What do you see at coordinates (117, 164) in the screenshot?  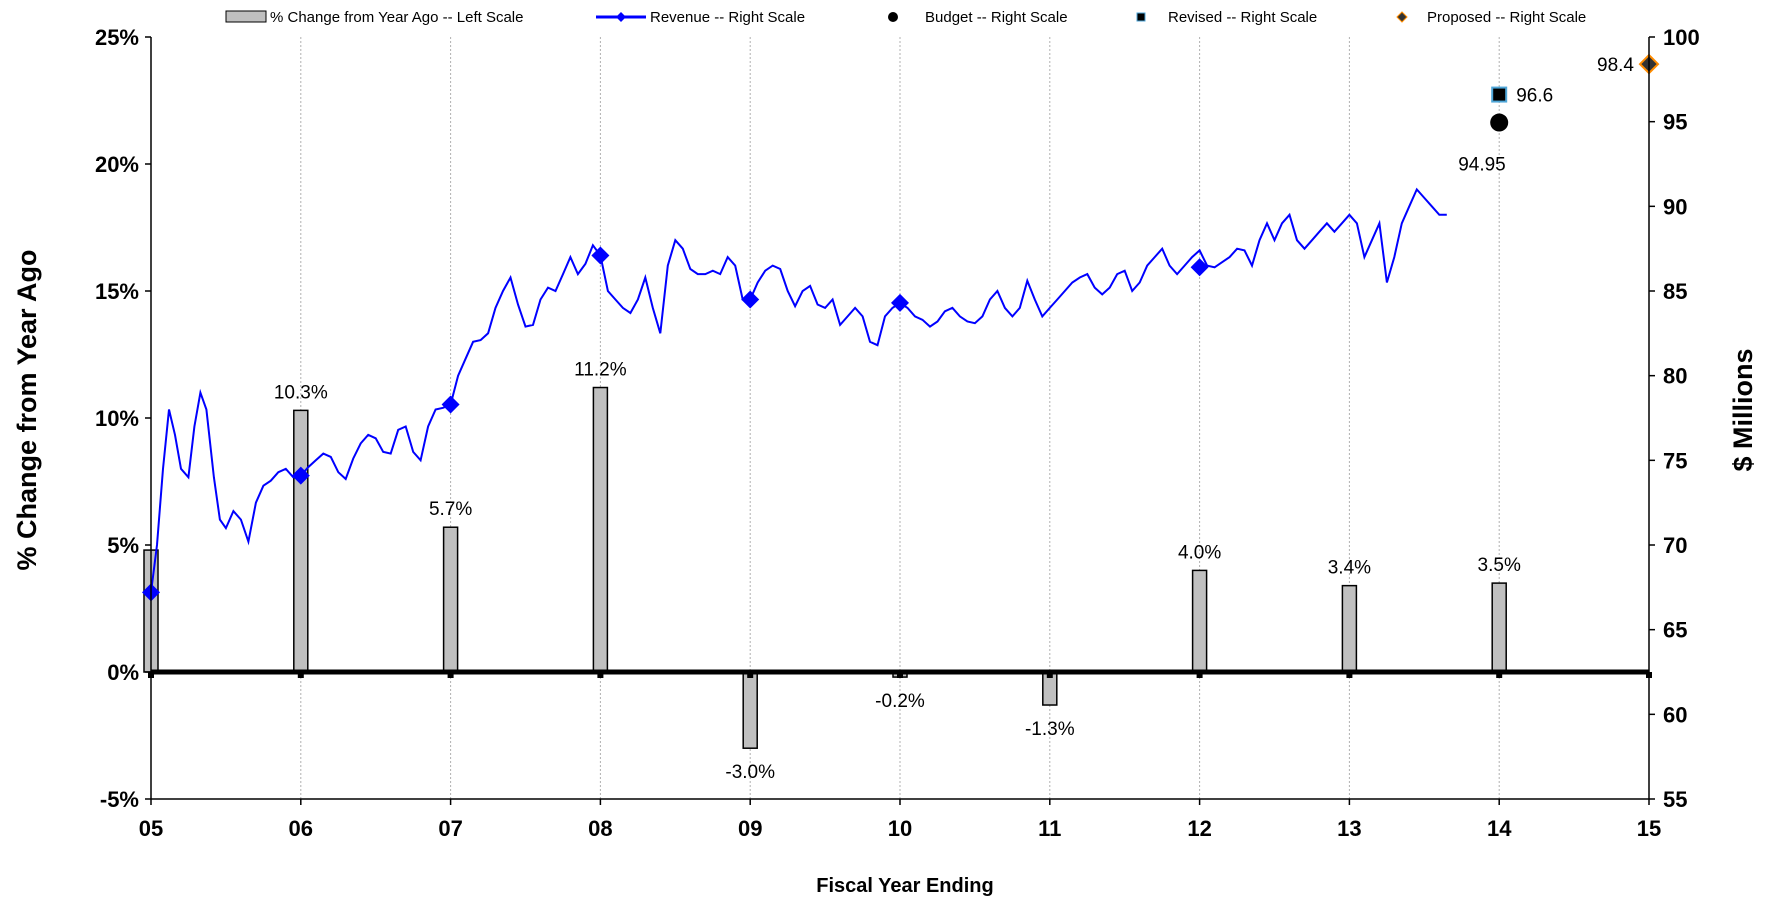 I see `left-tick-label: 20%` at bounding box center [117, 164].